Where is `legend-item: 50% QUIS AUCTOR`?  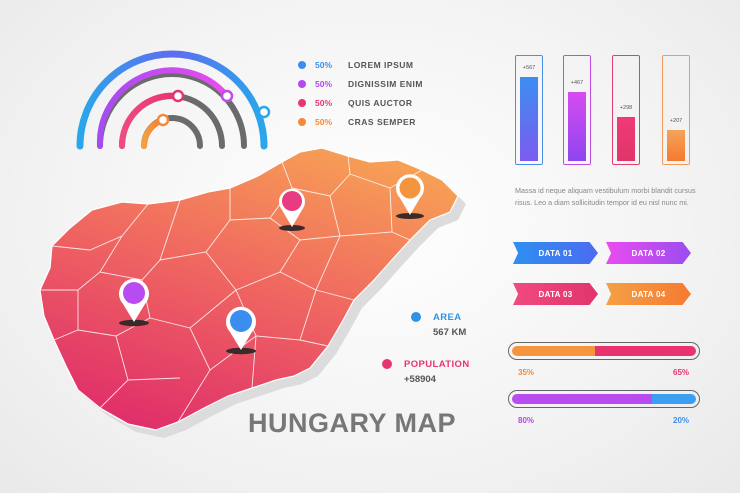
legend-item: 50% QUIS AUCTOR is located at coordinates (355, 103).